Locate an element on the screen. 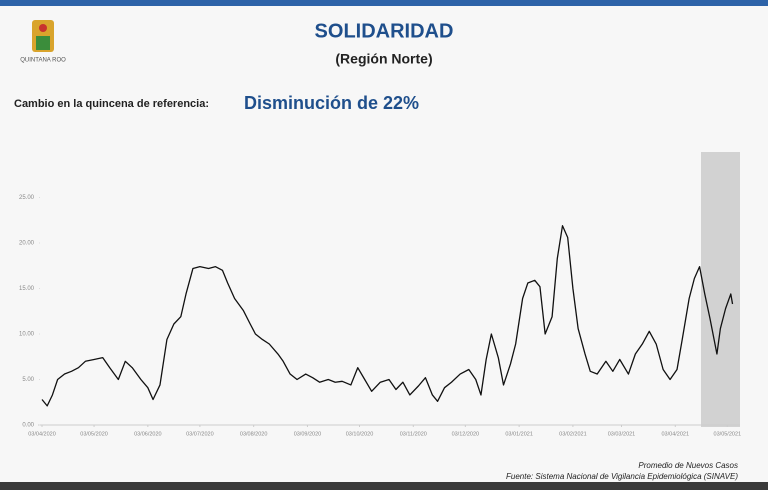 The image size is (768, 490). x-tick-label: 03/10/2020 is located at coordinates (360, 434).